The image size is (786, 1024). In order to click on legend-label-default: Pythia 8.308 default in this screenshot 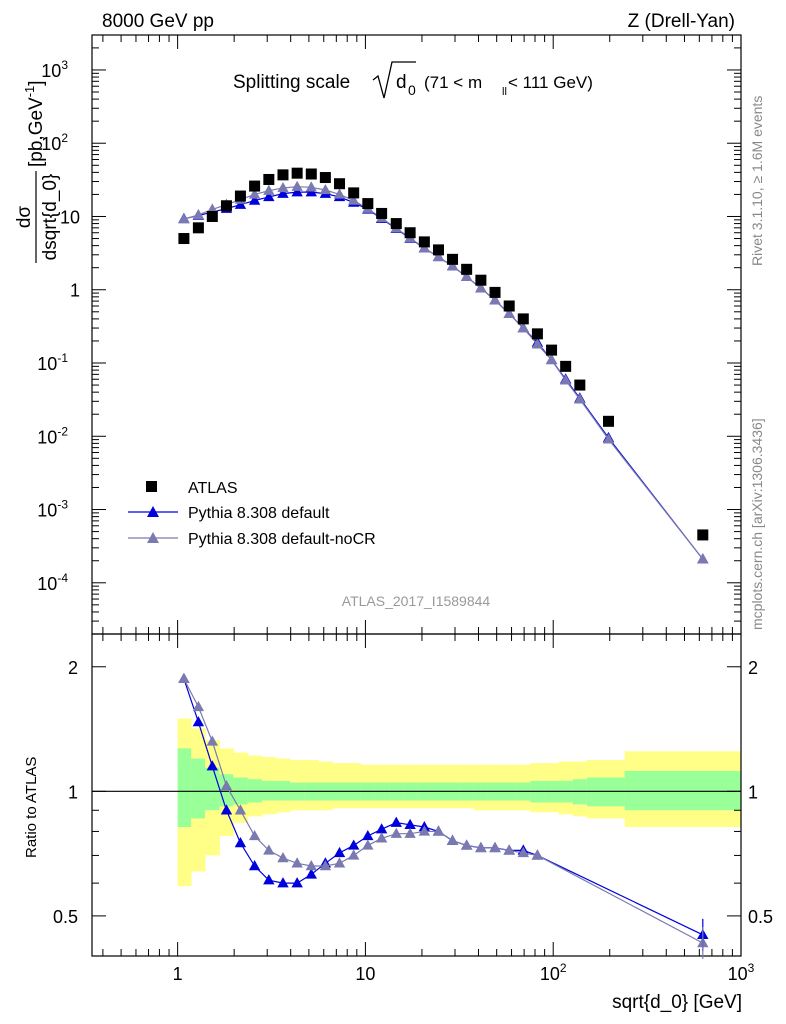, I will do `click(259, 513)`.